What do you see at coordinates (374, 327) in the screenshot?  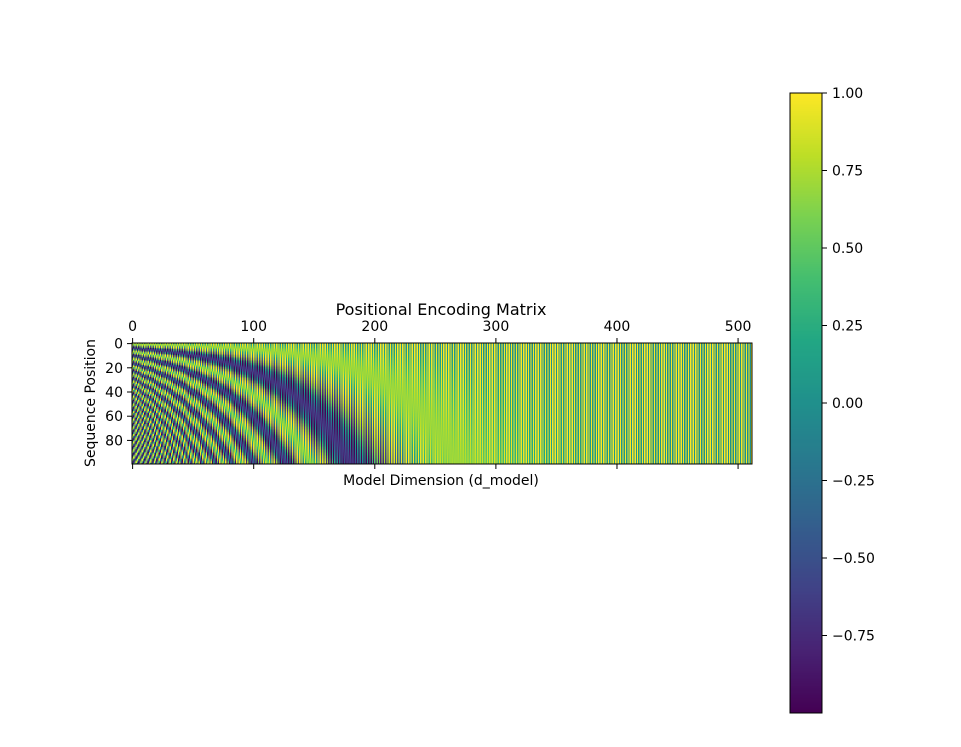 I see `x-tick-label: 200` at bounding box center [374, 327].